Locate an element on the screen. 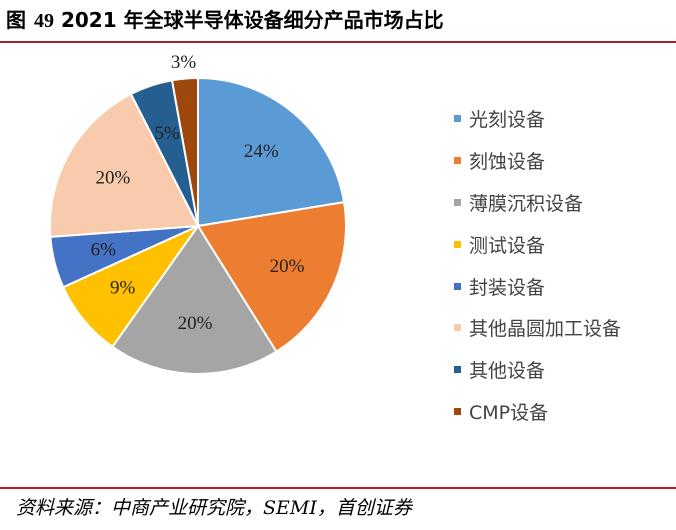 The width and height of the screenshot is (676, 530). pie-label-4: 9% is located at coordinates (123, 288).